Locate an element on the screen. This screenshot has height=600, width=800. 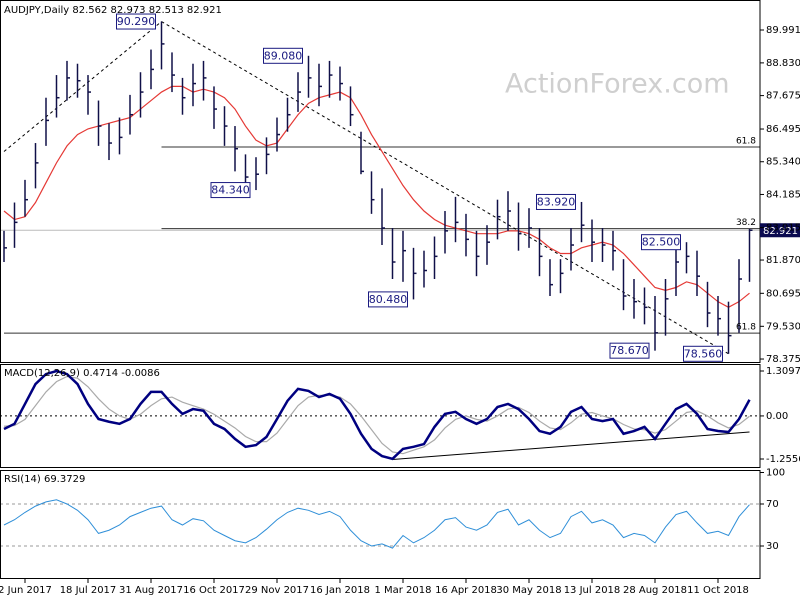
y-tick-label: 1.3097 is located at coordinates (783, 371).